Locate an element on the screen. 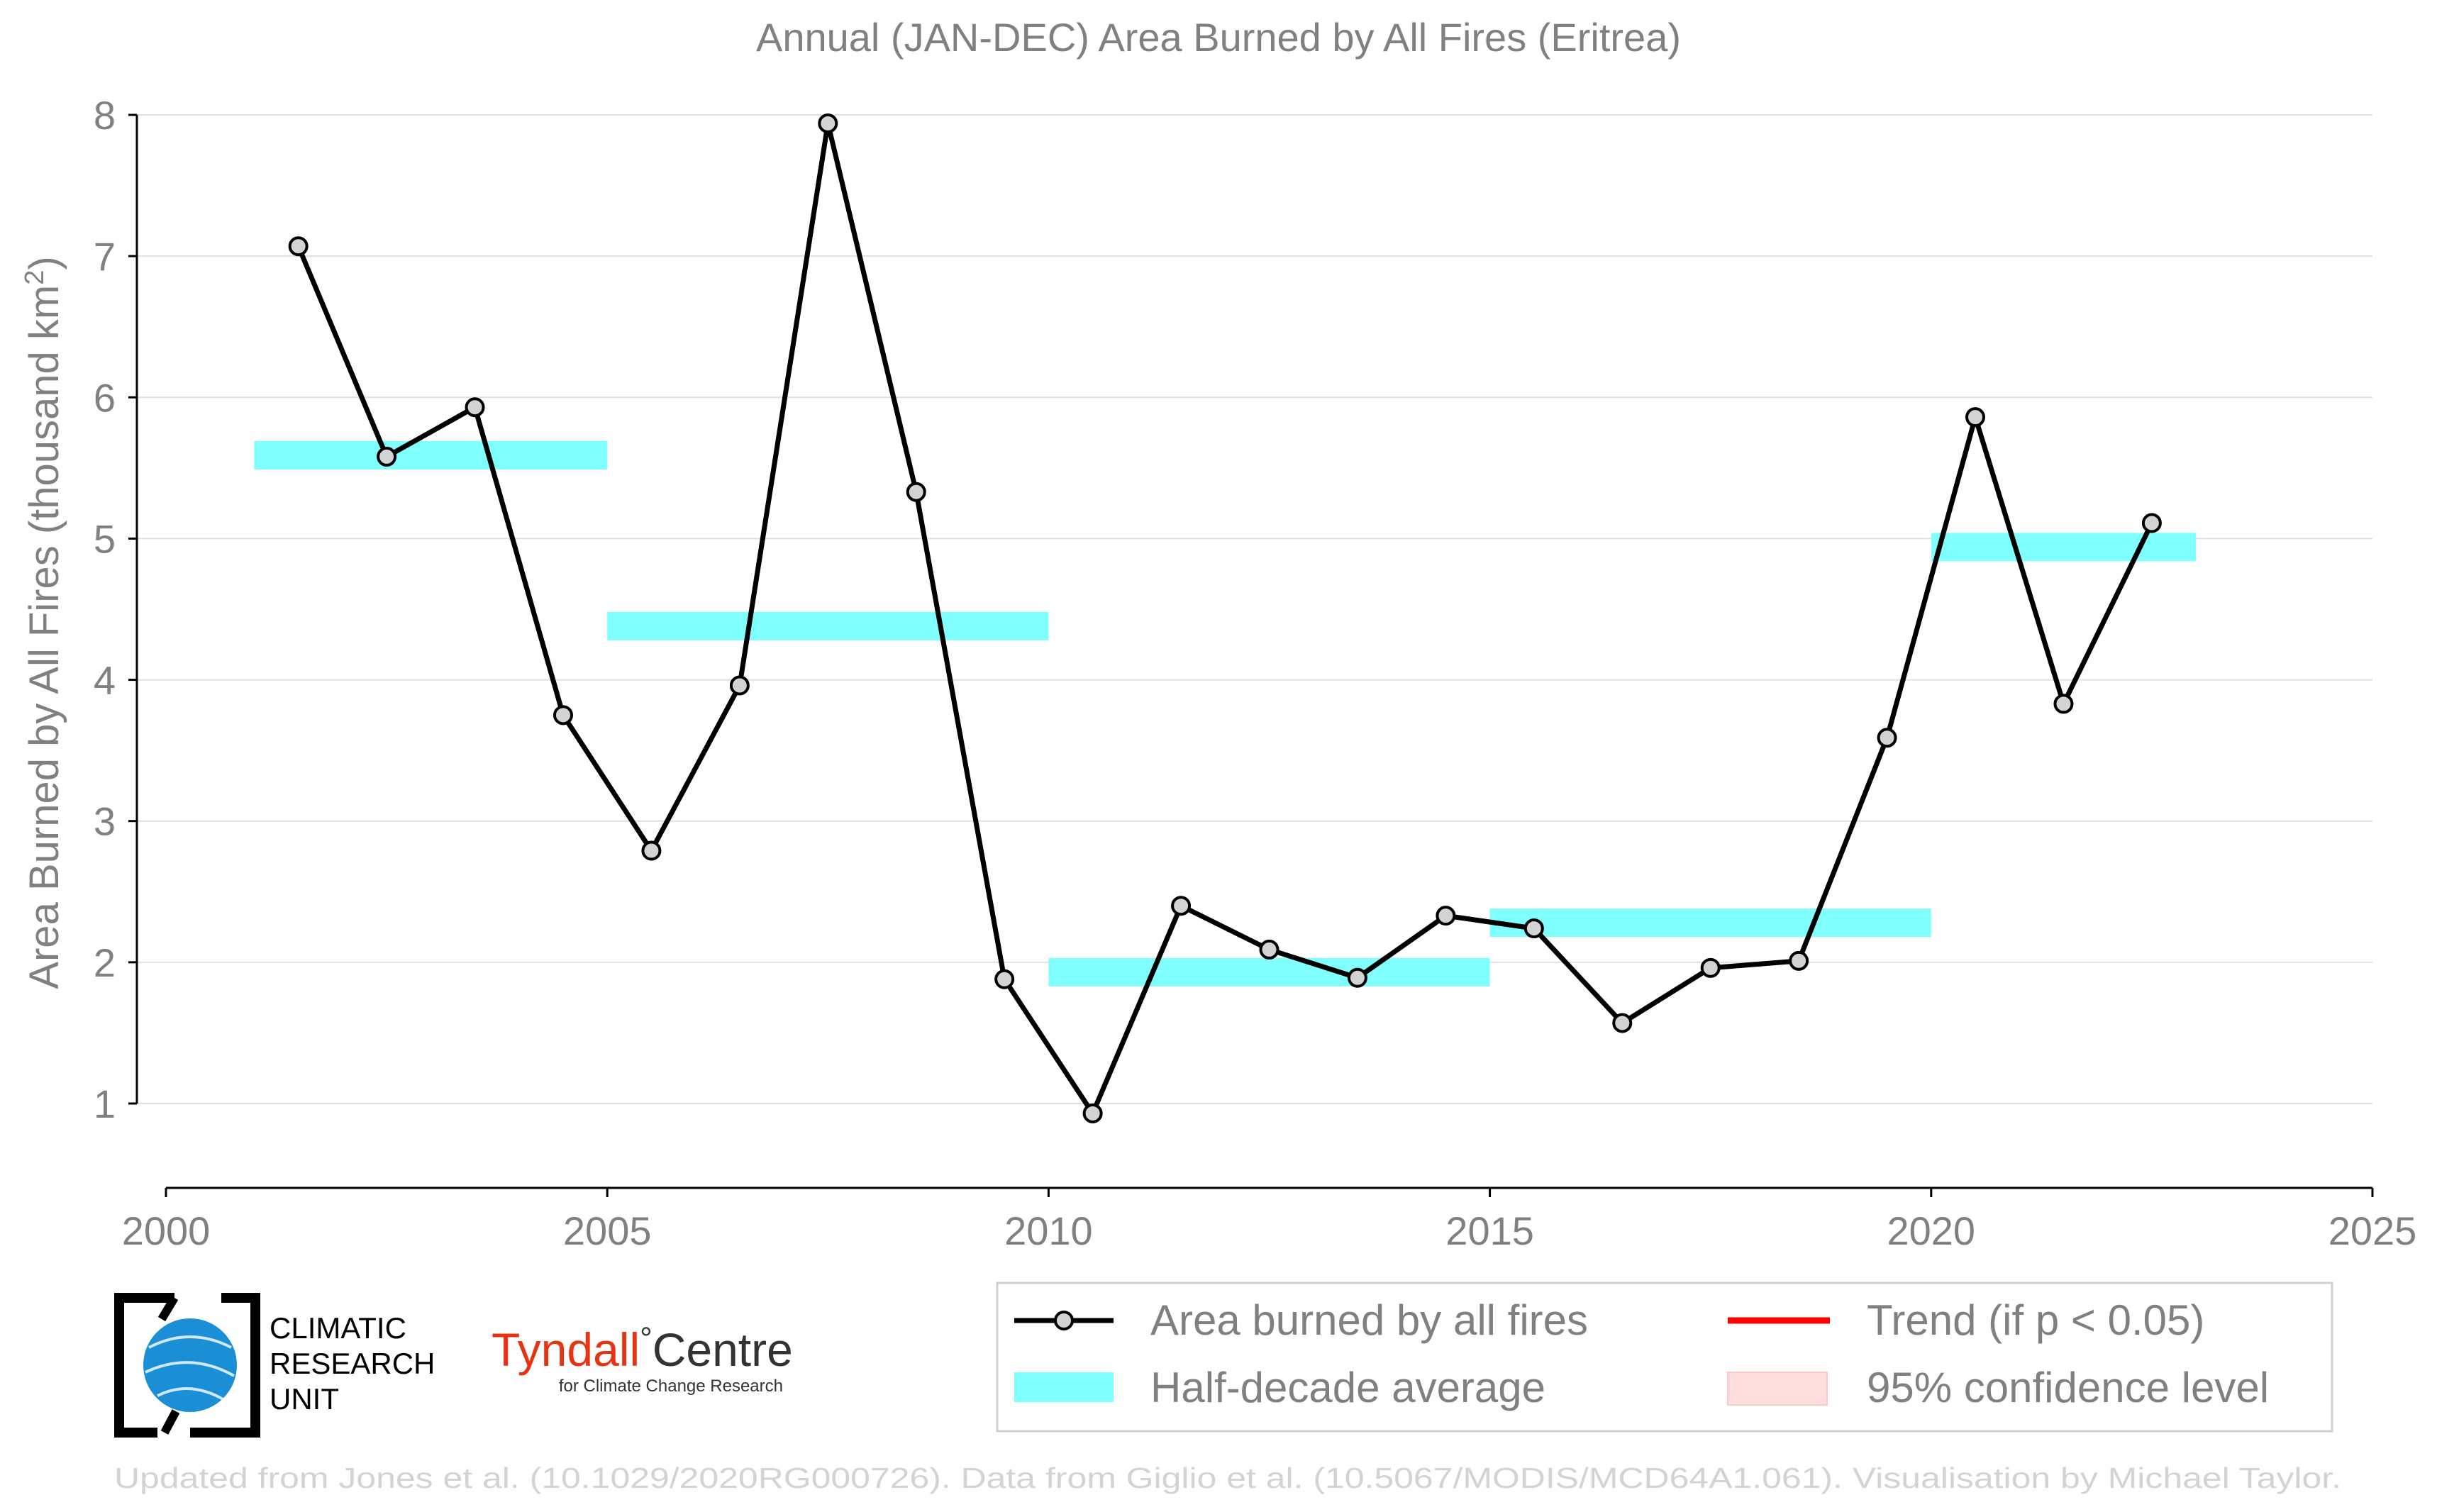 This screenshot has height=1512, width=2437. y-tick-label-5: 5 is located at coordinates (105, 538).